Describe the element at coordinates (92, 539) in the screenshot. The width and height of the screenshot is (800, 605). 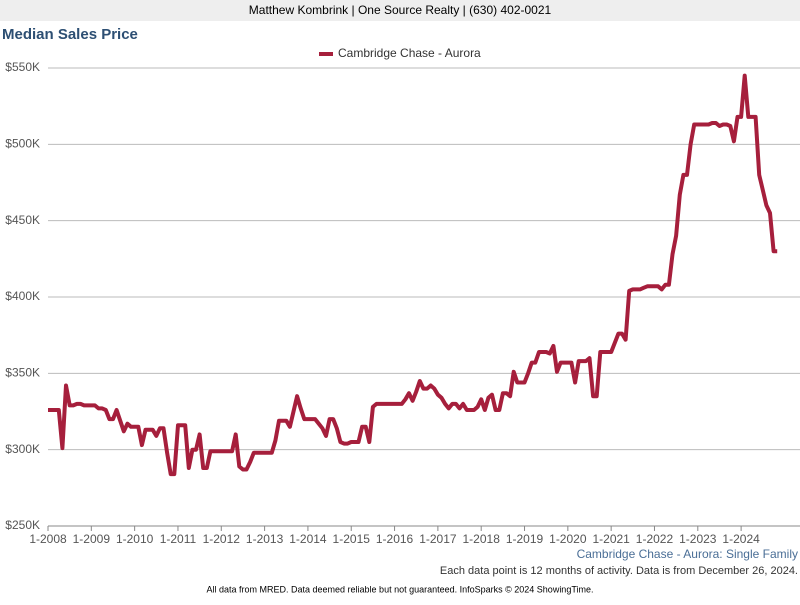
I see `x-tick-label: 1-2009` at that location.